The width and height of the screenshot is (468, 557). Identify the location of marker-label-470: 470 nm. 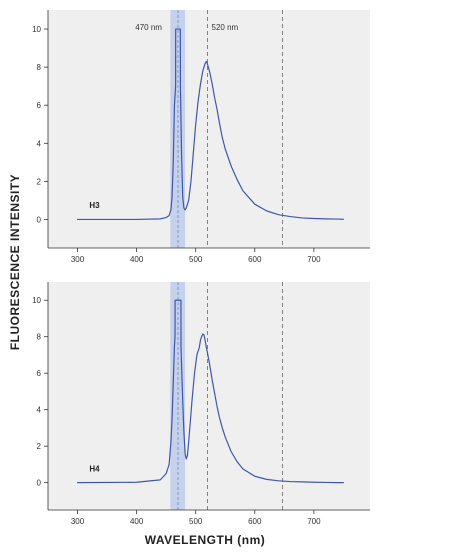
(148, 27).